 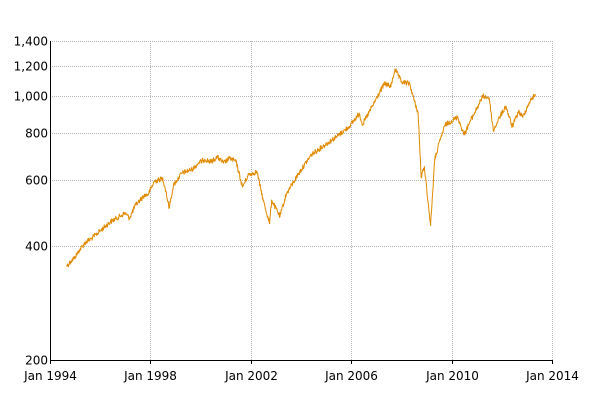 What do you see at coordinates (351, 376) in the screenshot?
I see `x-tick-label: Jan 2006` at bounding box center [351, 376].